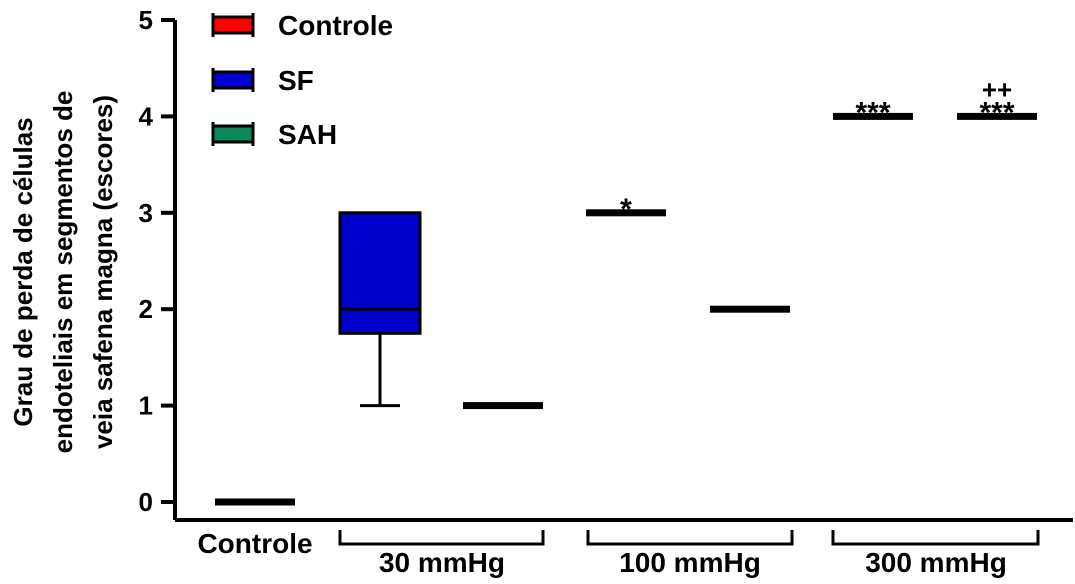 The image size is (1075, 584). Describe the element at coordinates (254, 543) in the screenshot. I see `x-group-label: Controle` at that location.